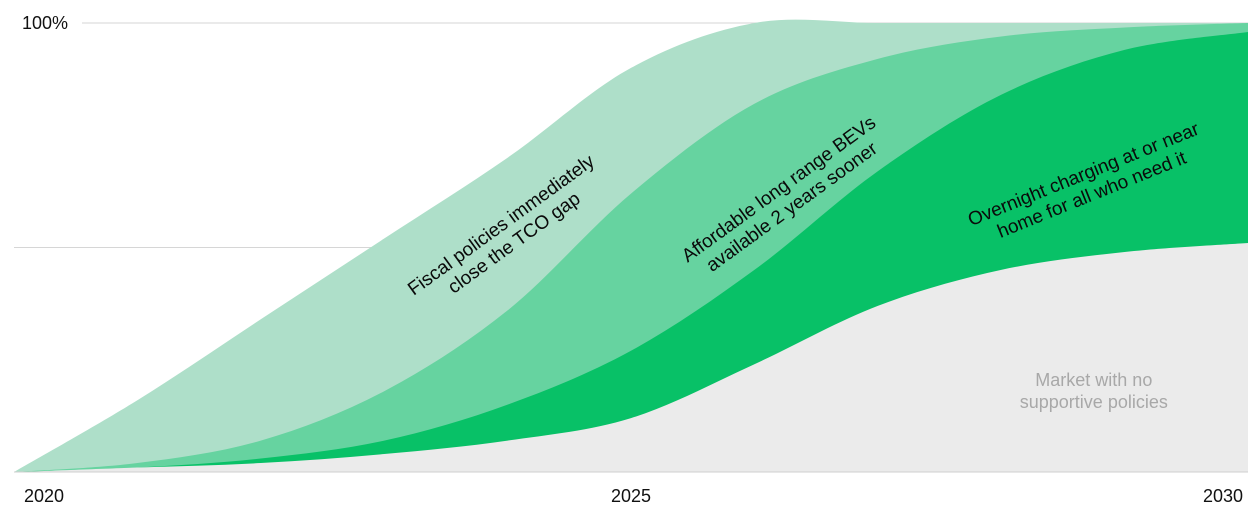 Image resolution: width=1248 pixels, height=506 pixels. What do you see at coordinates (1093, 380) in the screenshot?
I see `annotation-line: Market with no` at bounding box center [1093, 380].